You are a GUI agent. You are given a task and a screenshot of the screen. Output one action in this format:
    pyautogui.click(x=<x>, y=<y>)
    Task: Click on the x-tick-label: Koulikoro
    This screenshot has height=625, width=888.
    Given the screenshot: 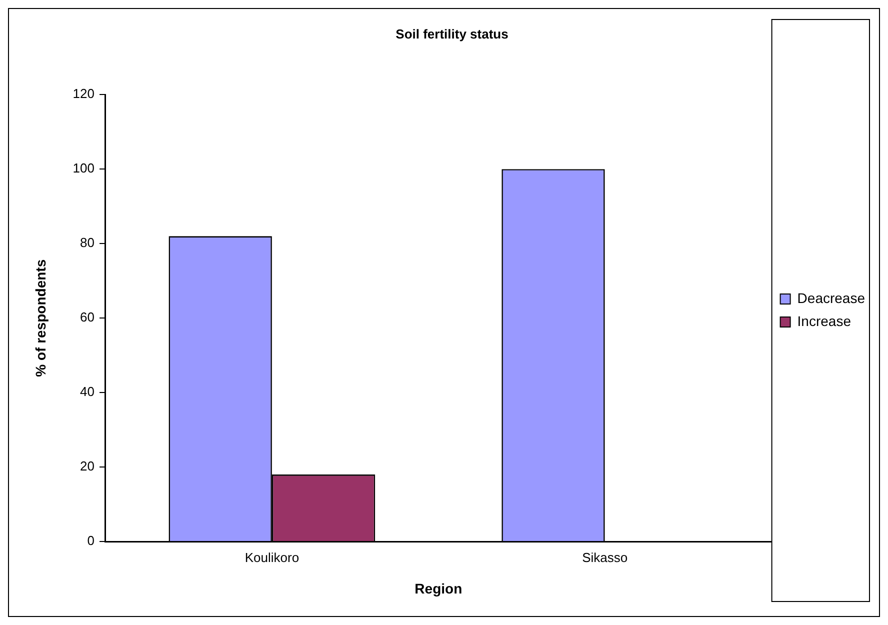 What is the action you would take?
    pyautogui.click(x=272, y=557)
    